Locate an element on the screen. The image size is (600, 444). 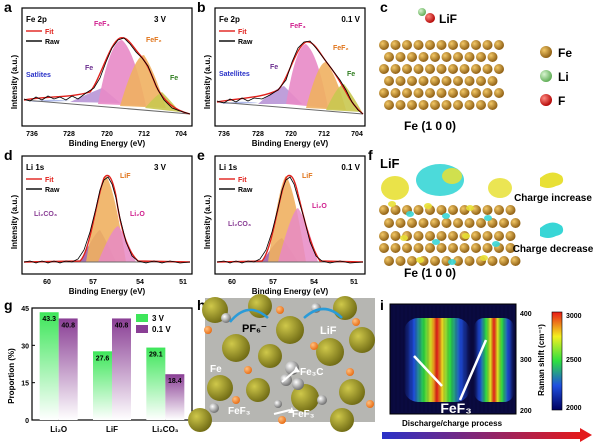
fef2-label: FeF₂ is located at coordinates (341, 48).